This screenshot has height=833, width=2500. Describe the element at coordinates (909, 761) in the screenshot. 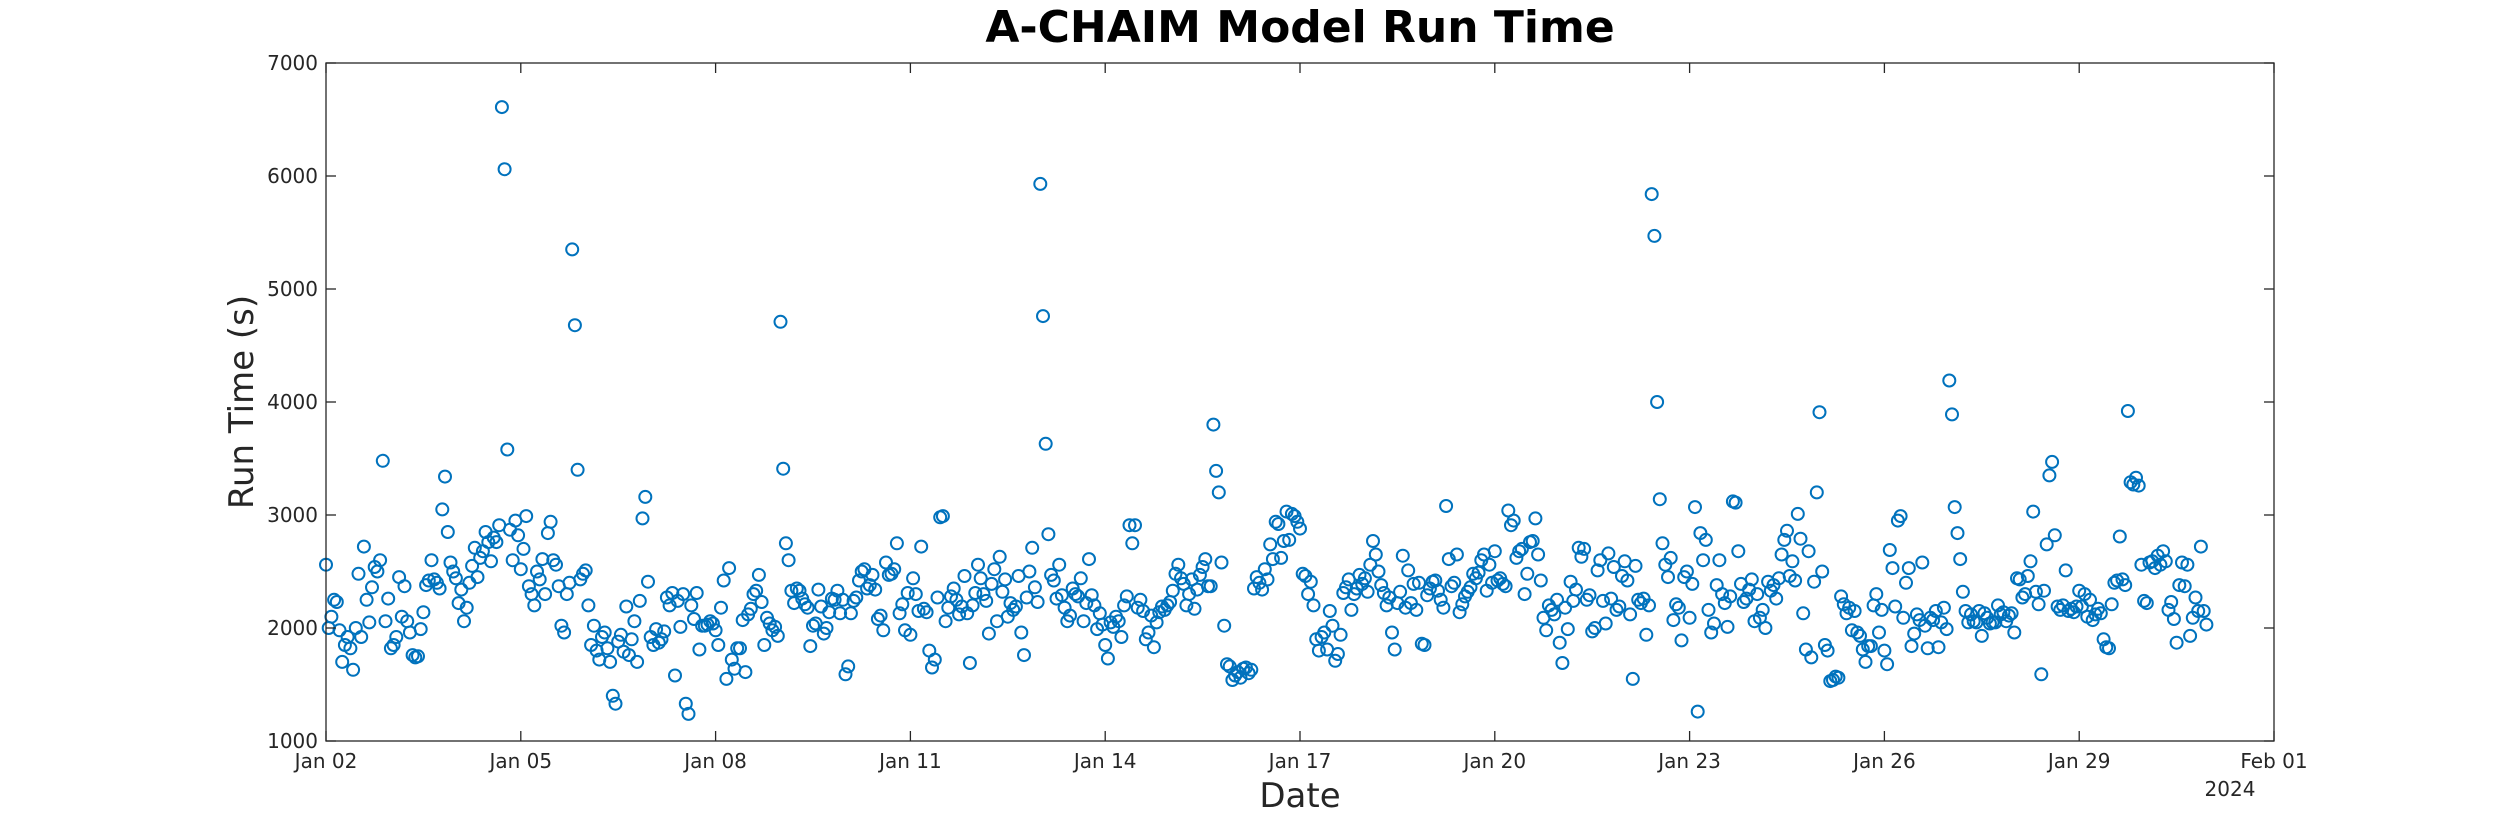

I see `x-tick-label: Jan 11` at that location.